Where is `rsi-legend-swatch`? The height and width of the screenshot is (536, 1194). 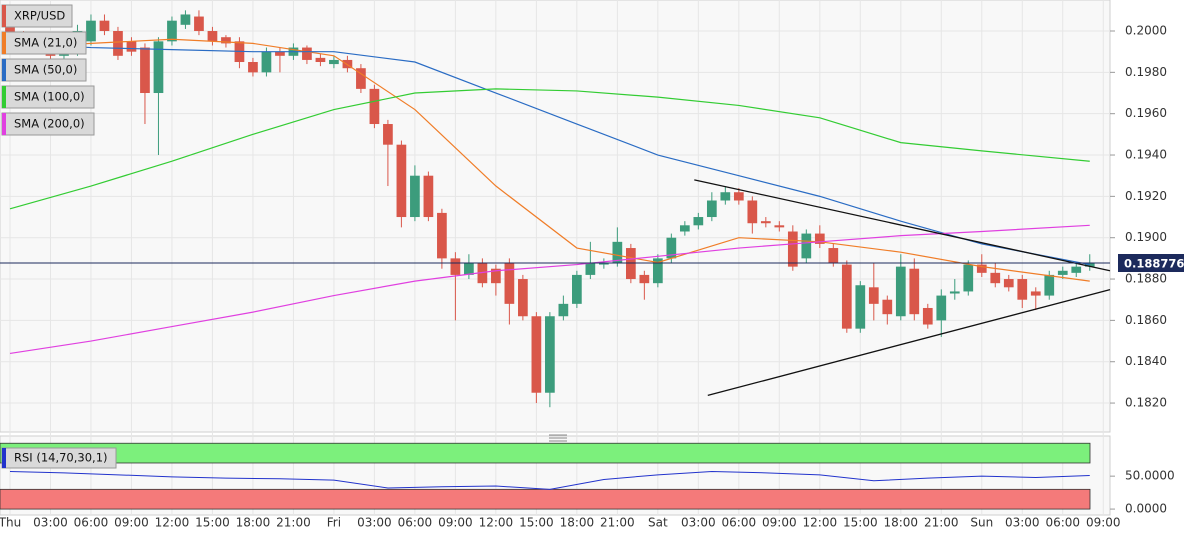
rsi-legend-swatch is located at coordinates (4, 458).